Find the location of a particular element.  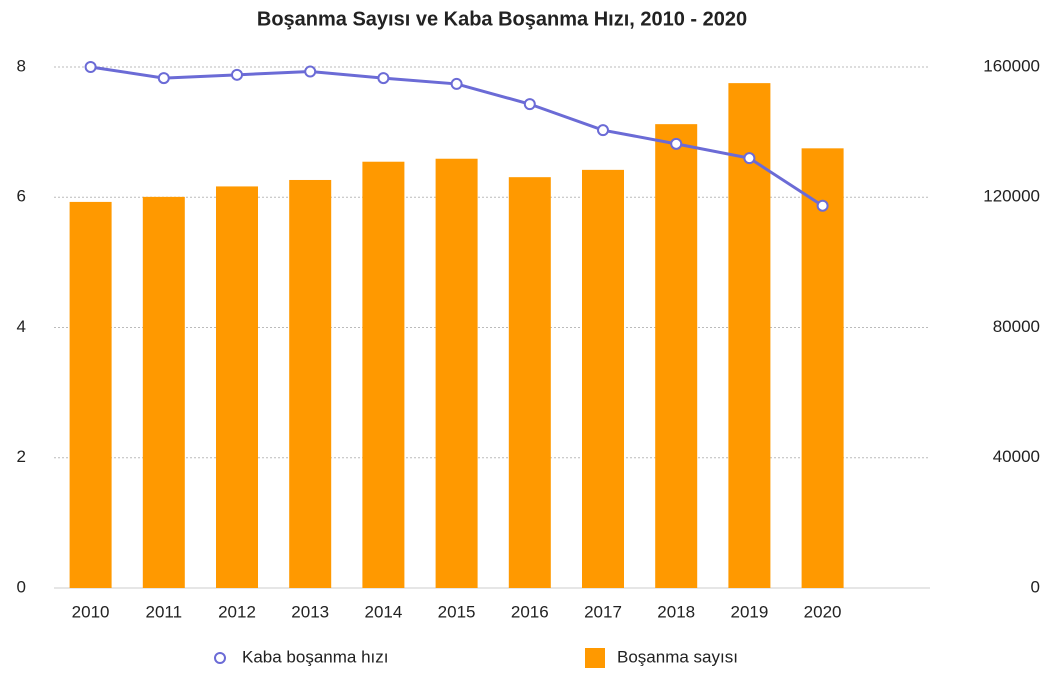

x-tick-label: 2018 is located at coordinates (676, 611).